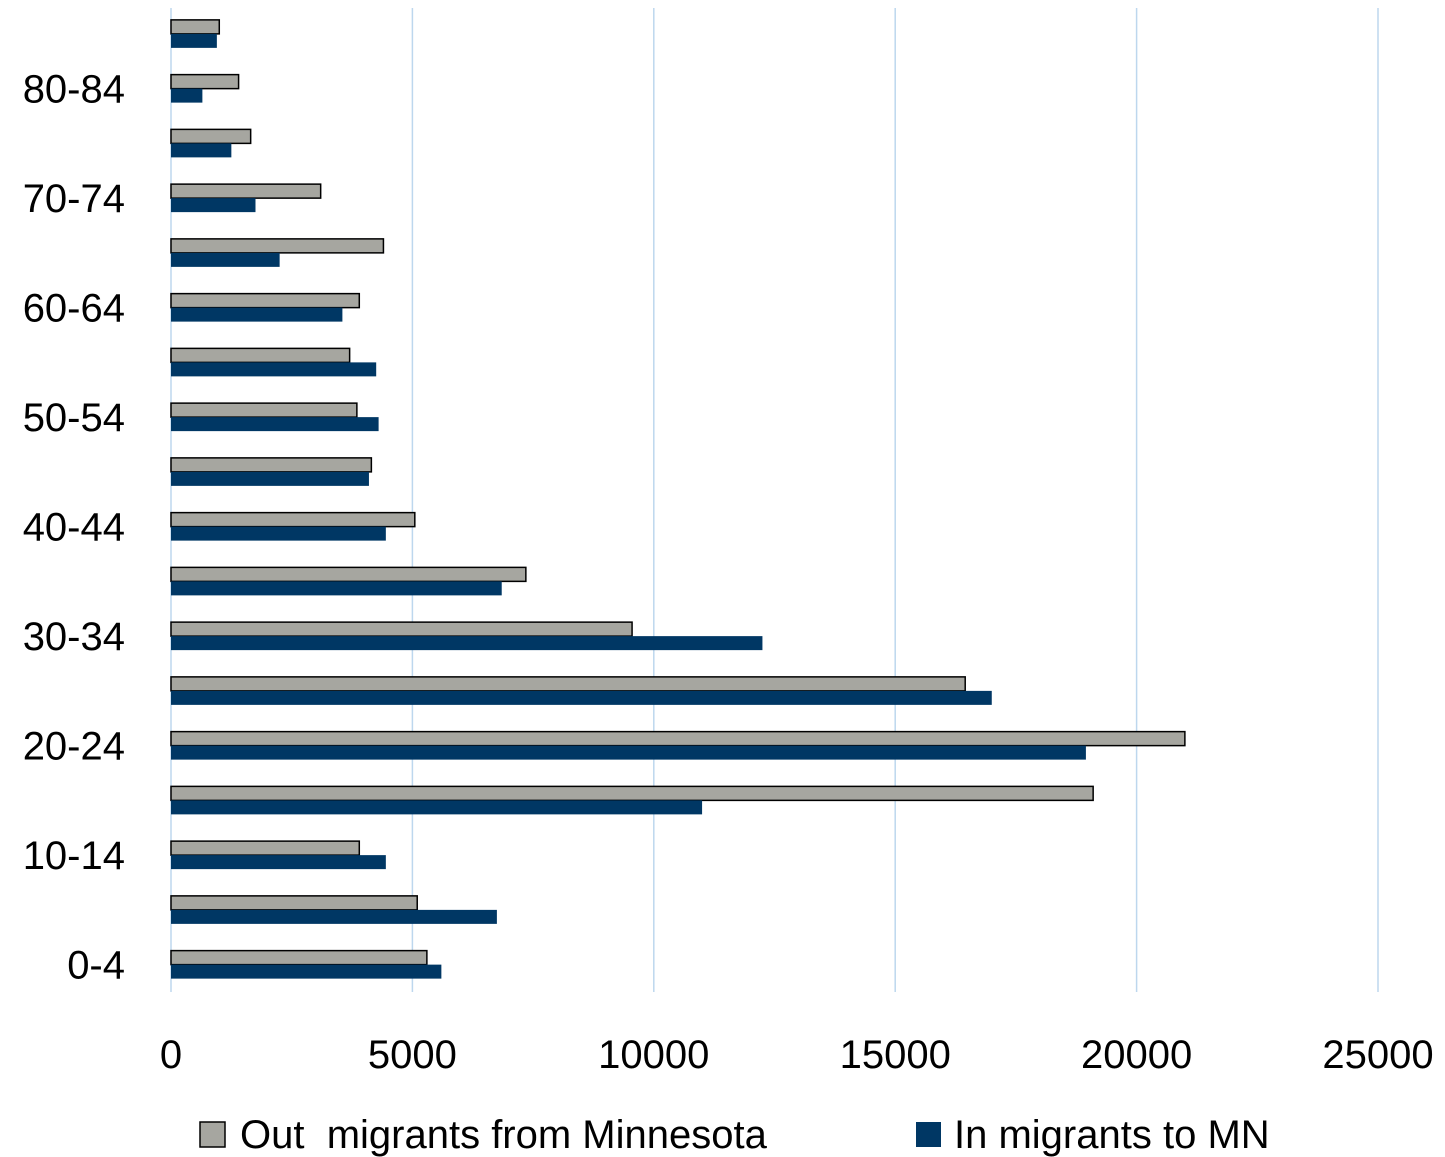 The image size is (1445, 1157). Describe the element at coordinates (194, 40) in the screenshot. I see `bar-in-migrants-85+` at that location.